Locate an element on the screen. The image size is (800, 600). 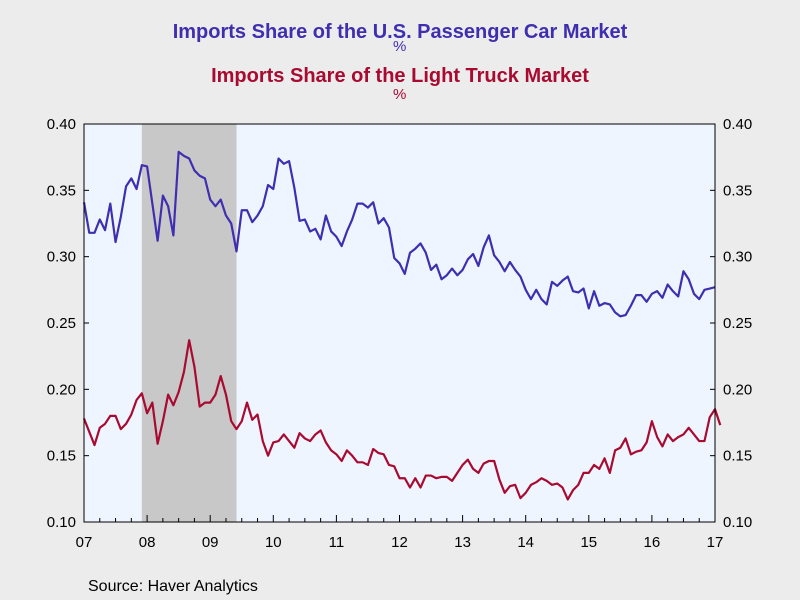
y-tick-label-left: 0.35 is located at coordinates (61, 190).